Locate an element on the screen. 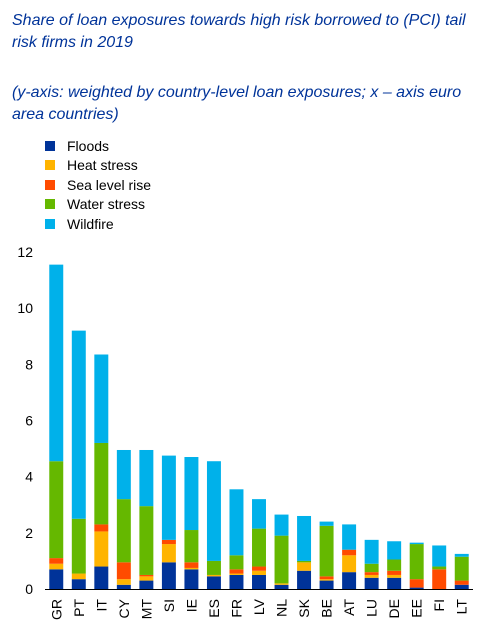  legend-label: Heat stress is located at coordinates (102, 165).